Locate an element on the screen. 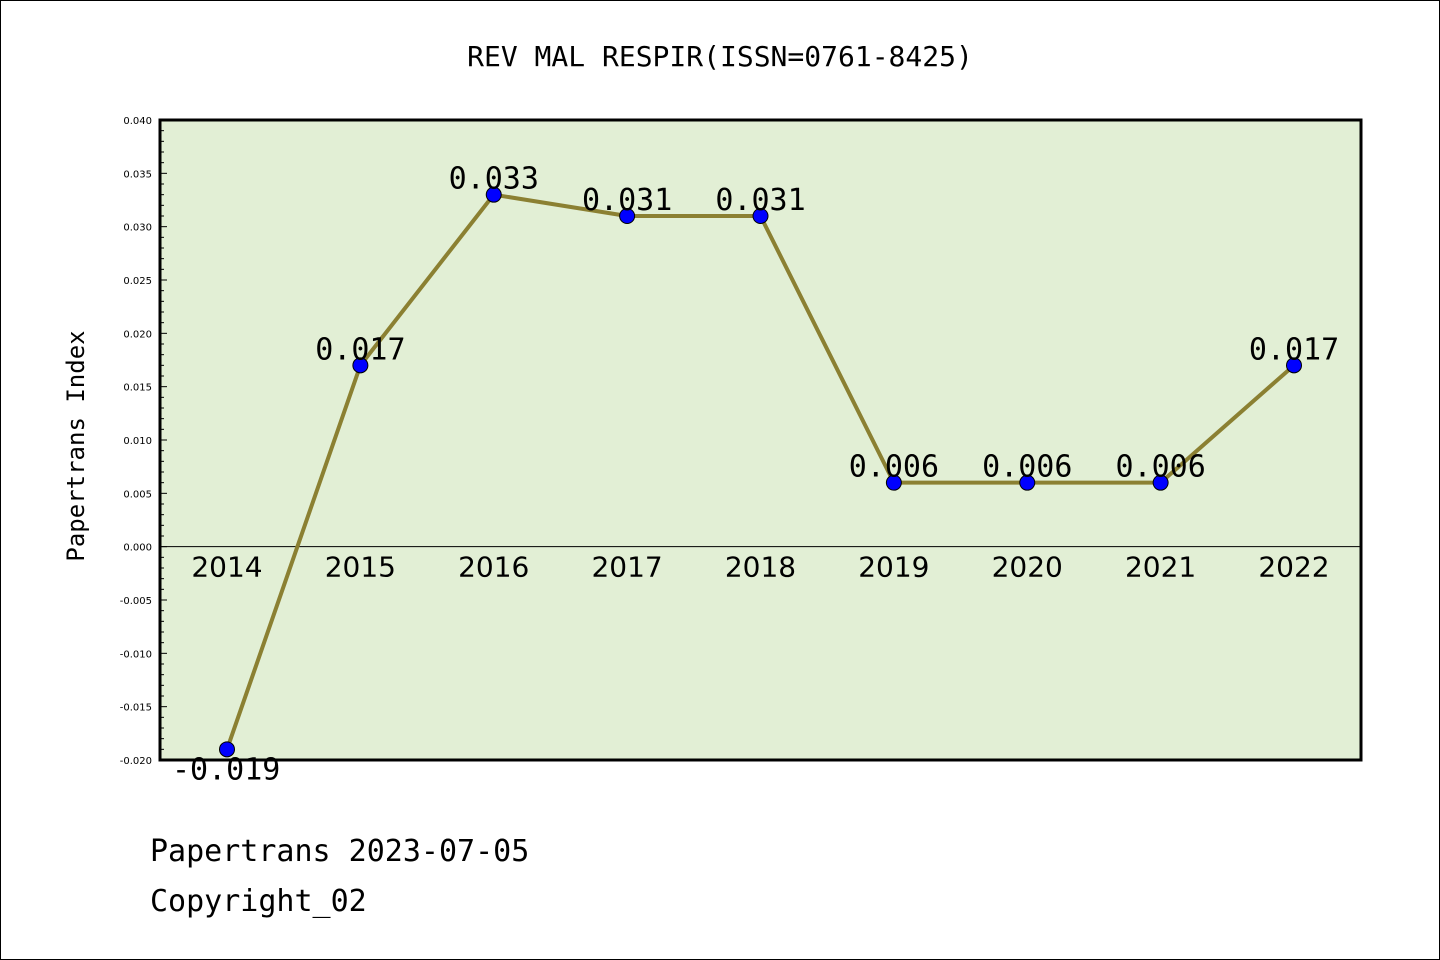 The image size is (1440, 960). y-tick-label: -0.010 is located at coordinates (136, 654).